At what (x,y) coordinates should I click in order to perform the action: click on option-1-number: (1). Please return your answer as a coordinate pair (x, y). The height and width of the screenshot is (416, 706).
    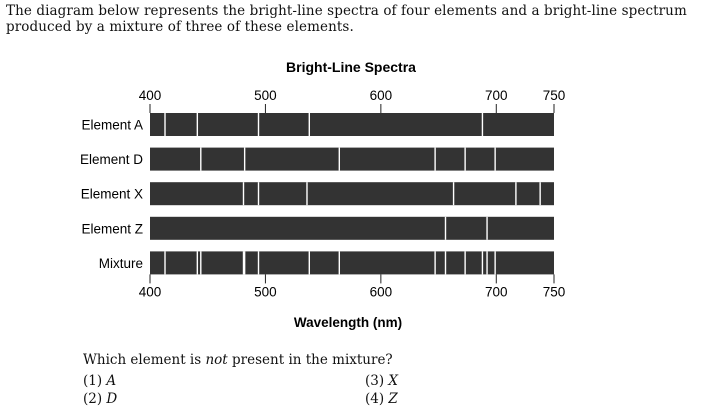
    Looking at the image, I should click on (93, 381).